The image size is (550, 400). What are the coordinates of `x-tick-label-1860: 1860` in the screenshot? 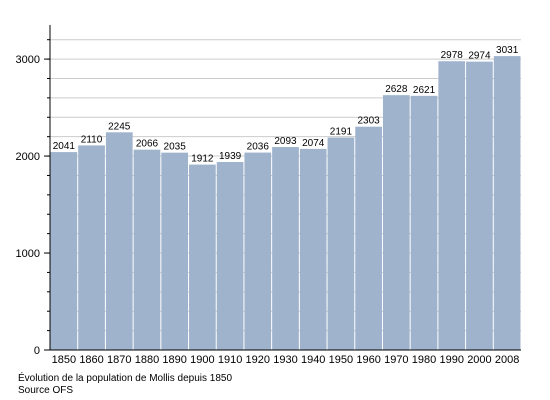 It's located at (91, 360).